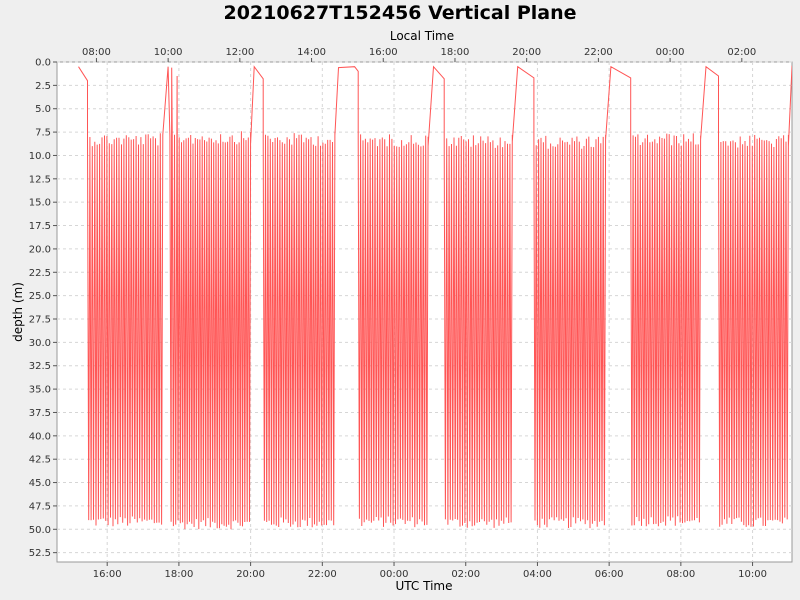 The width and height of the screenshot is (800, 600). I want to click on y-tick-label: 0.0, so click(43, 63).